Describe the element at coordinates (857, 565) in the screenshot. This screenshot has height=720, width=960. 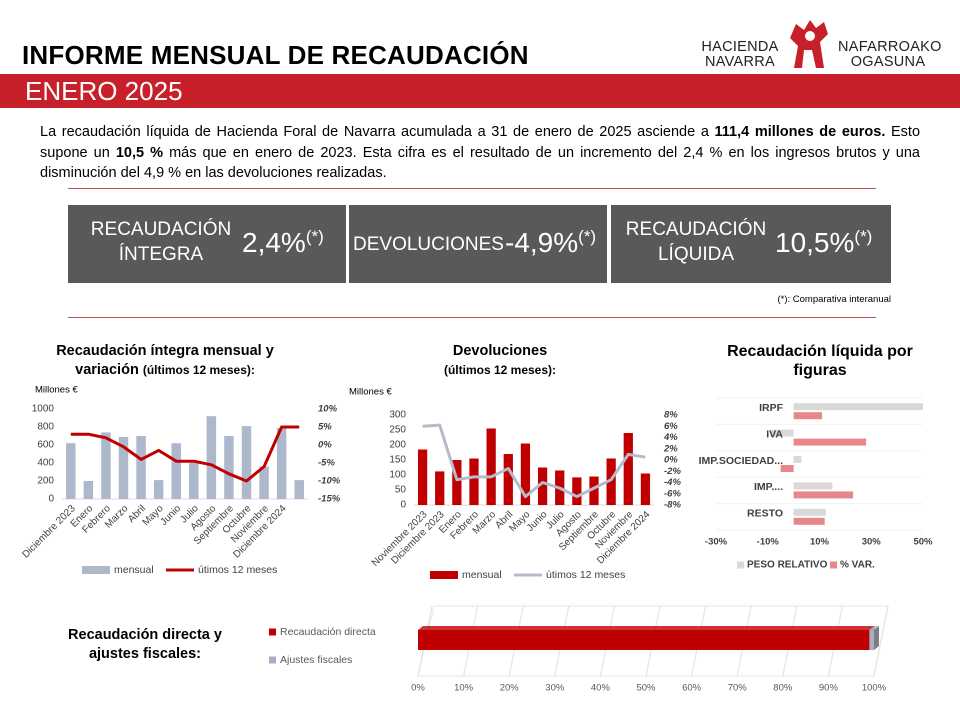
I see `legend-label: % VAR.` at that location.